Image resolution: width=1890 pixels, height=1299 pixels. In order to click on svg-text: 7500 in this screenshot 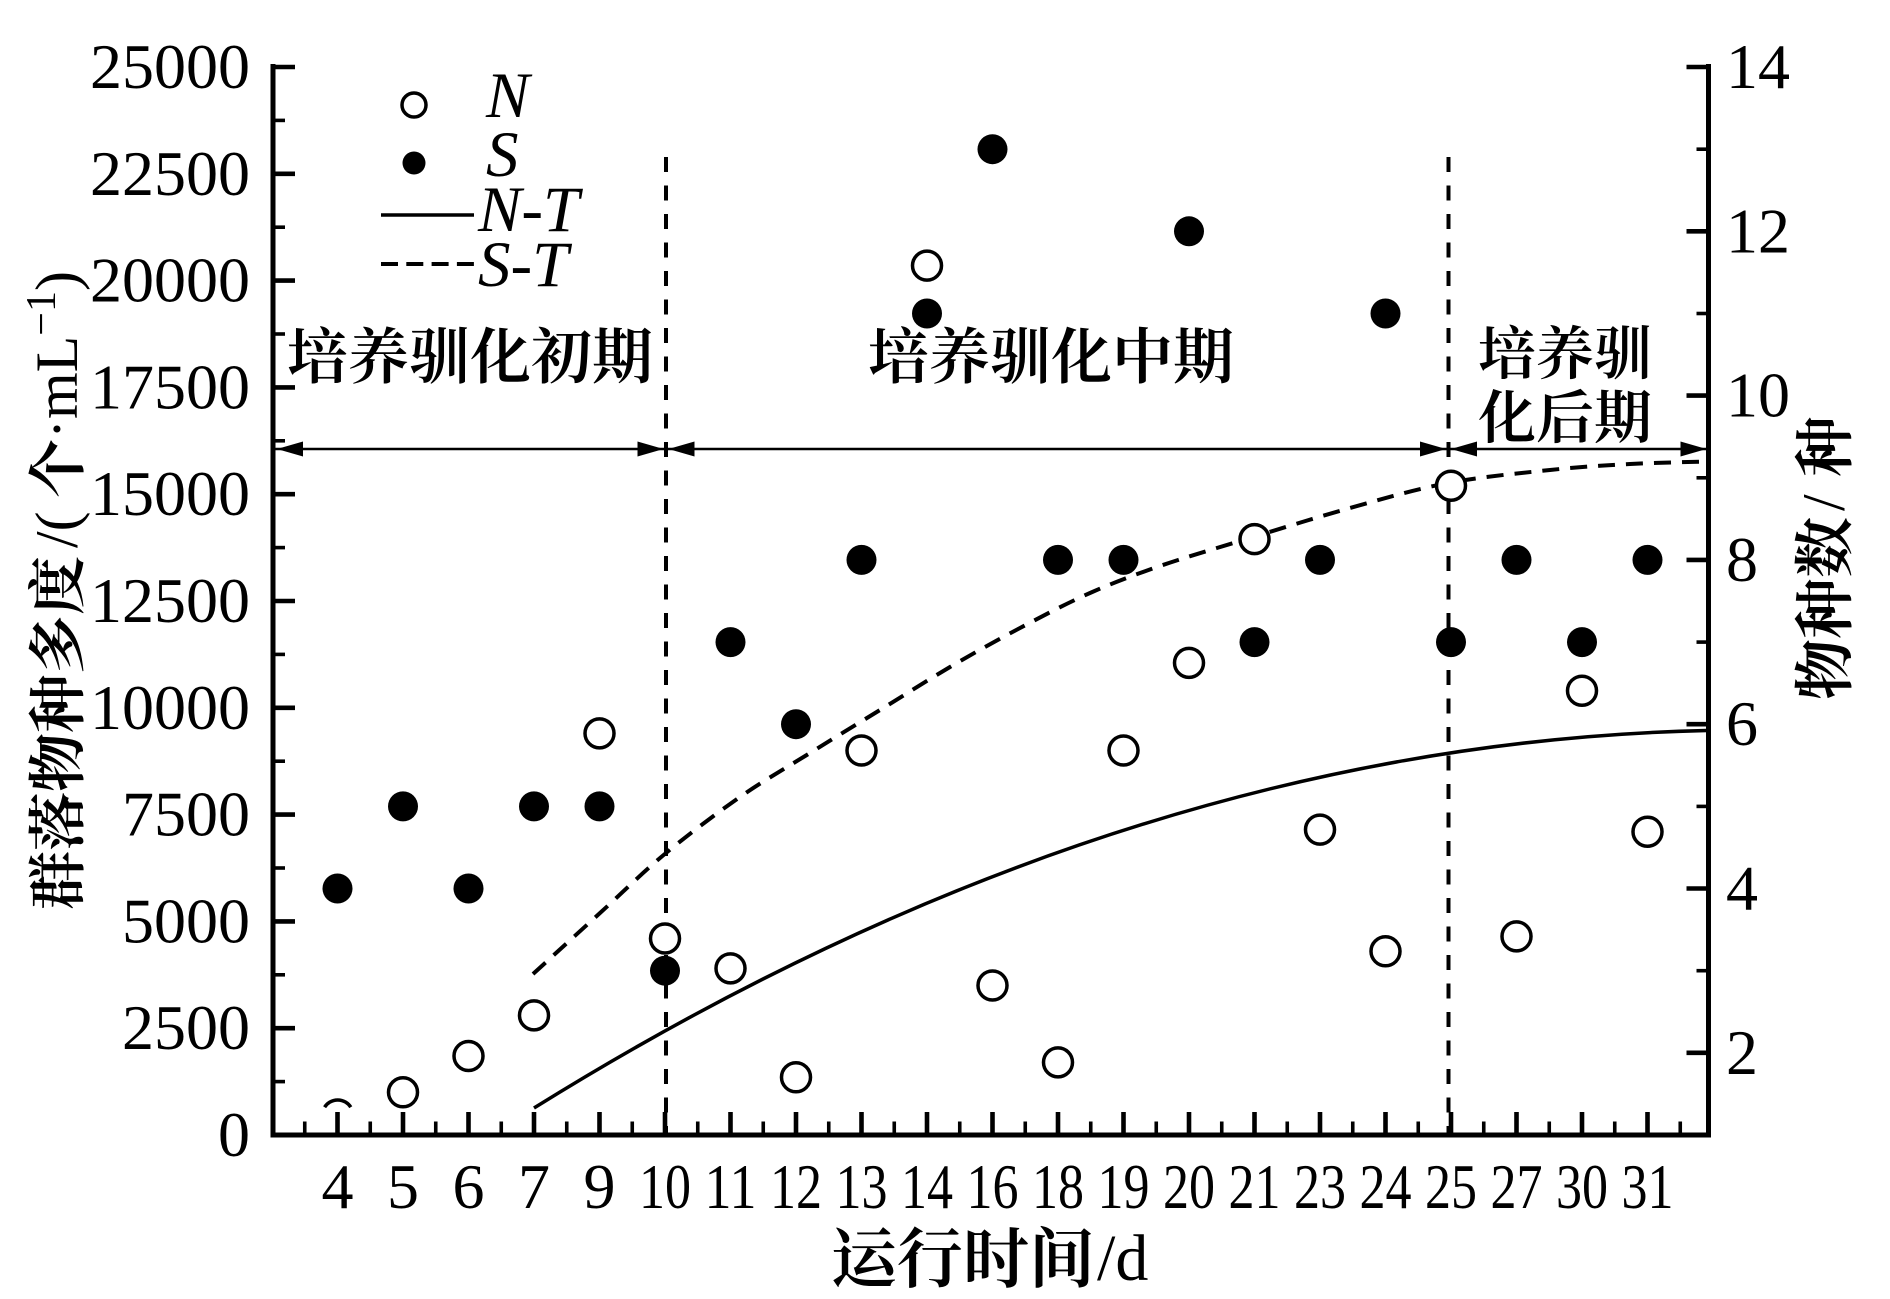, I will do `click(186, 814)`.